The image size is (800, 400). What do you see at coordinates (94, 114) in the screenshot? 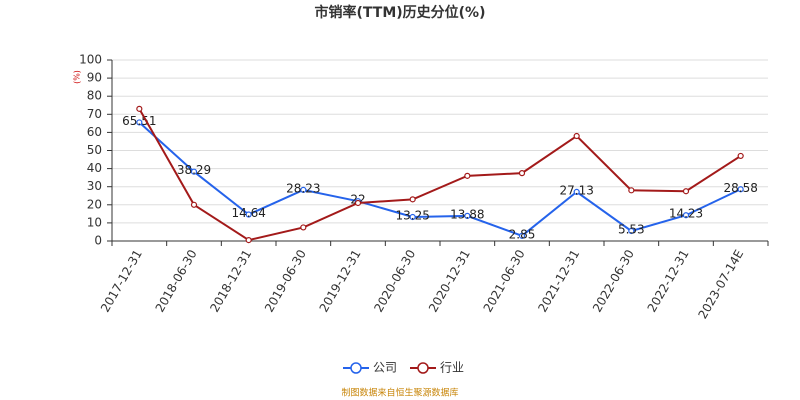
I see `y-tick-label: 70` at bounding box center [94, 114].